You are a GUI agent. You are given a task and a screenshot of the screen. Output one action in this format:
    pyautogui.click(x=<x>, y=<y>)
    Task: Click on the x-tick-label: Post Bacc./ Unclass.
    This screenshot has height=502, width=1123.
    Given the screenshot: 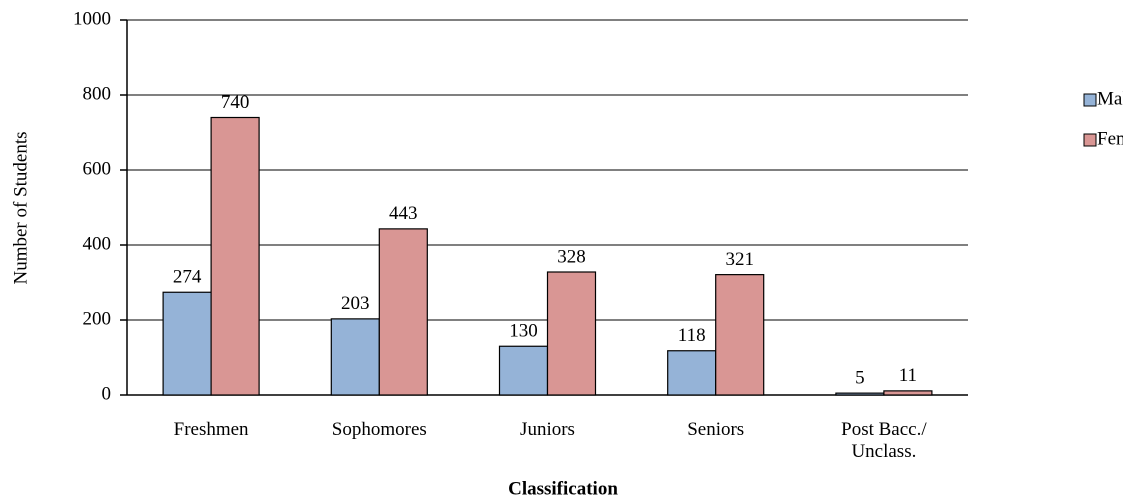 What is the action you would take?
    pyautogui.click(x=884, y=440)
    